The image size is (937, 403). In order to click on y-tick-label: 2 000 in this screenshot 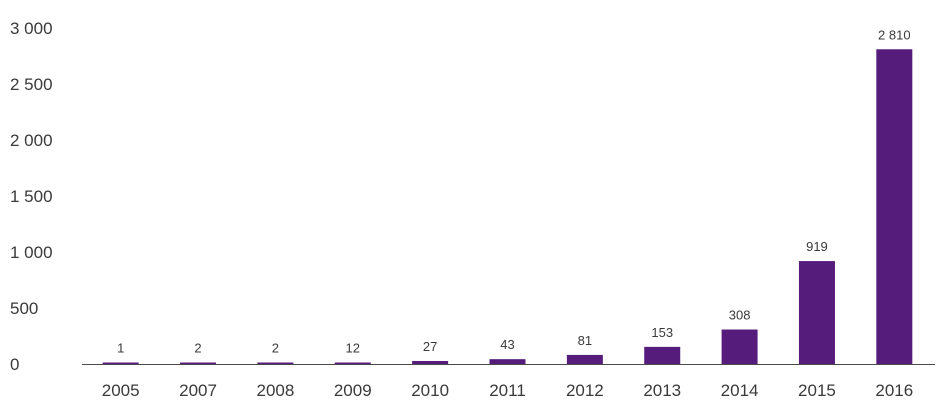, I will do `click(31, 140)`.